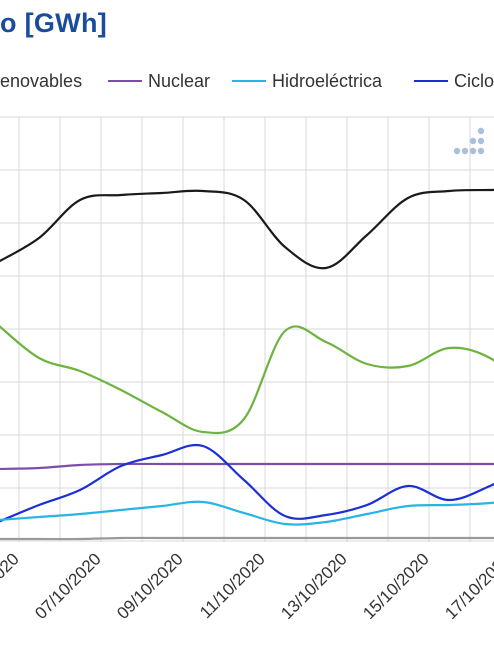 This screenshot has width=494, height=662. I want to click on legend-item: Ciclo, so click(454, 81).